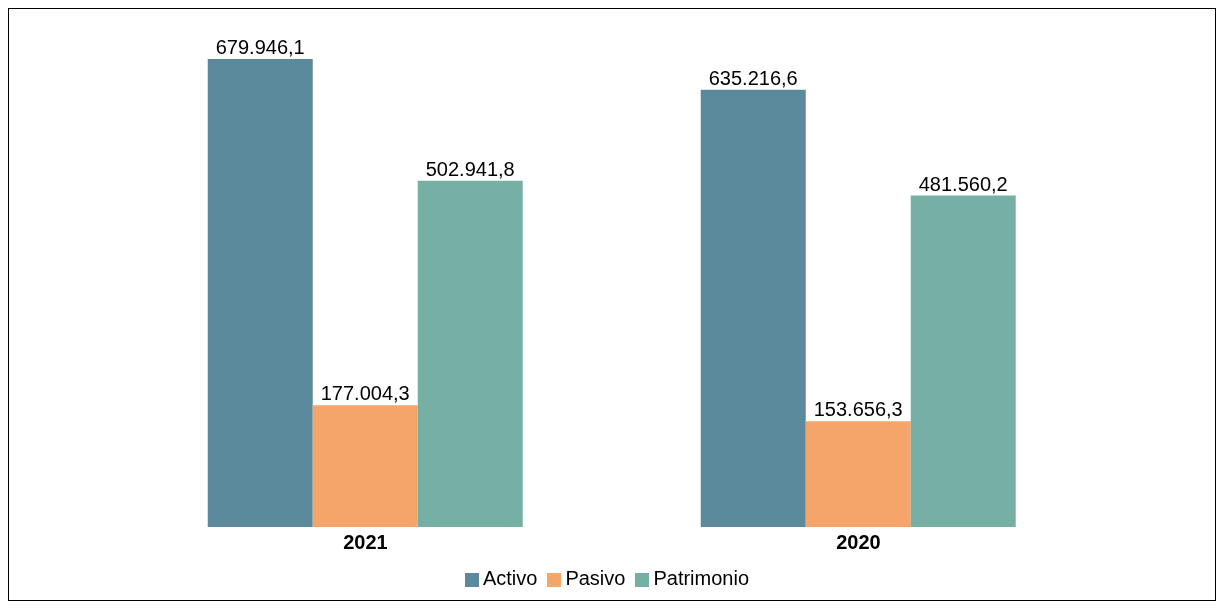 The image size is (1224, 609). Describe the element at coordinates (753, 77) in the screenshot. I see `data-label: 635.216,6` at that location.